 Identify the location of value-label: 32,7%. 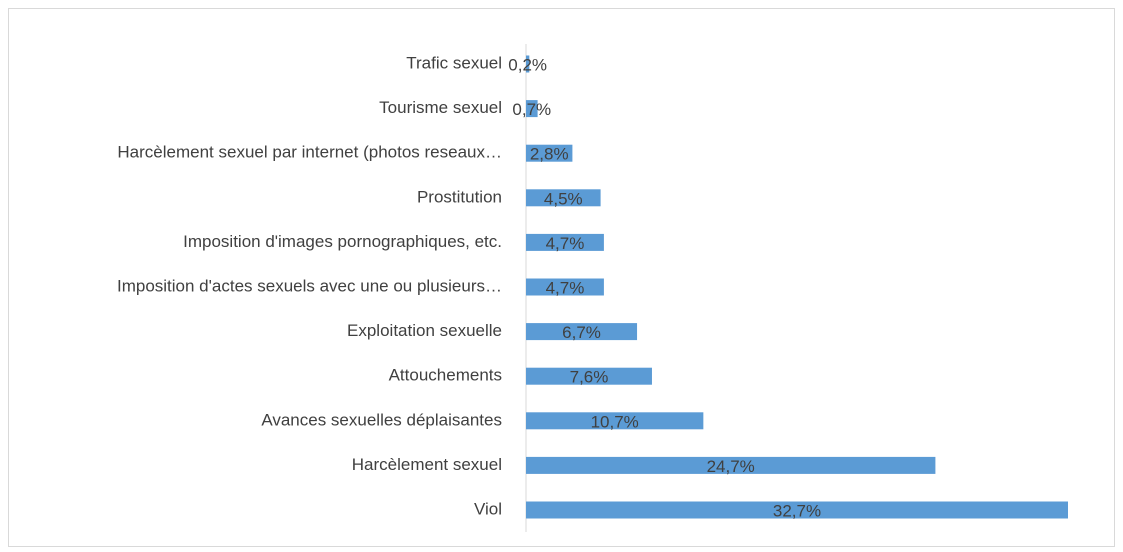
(797, 510).